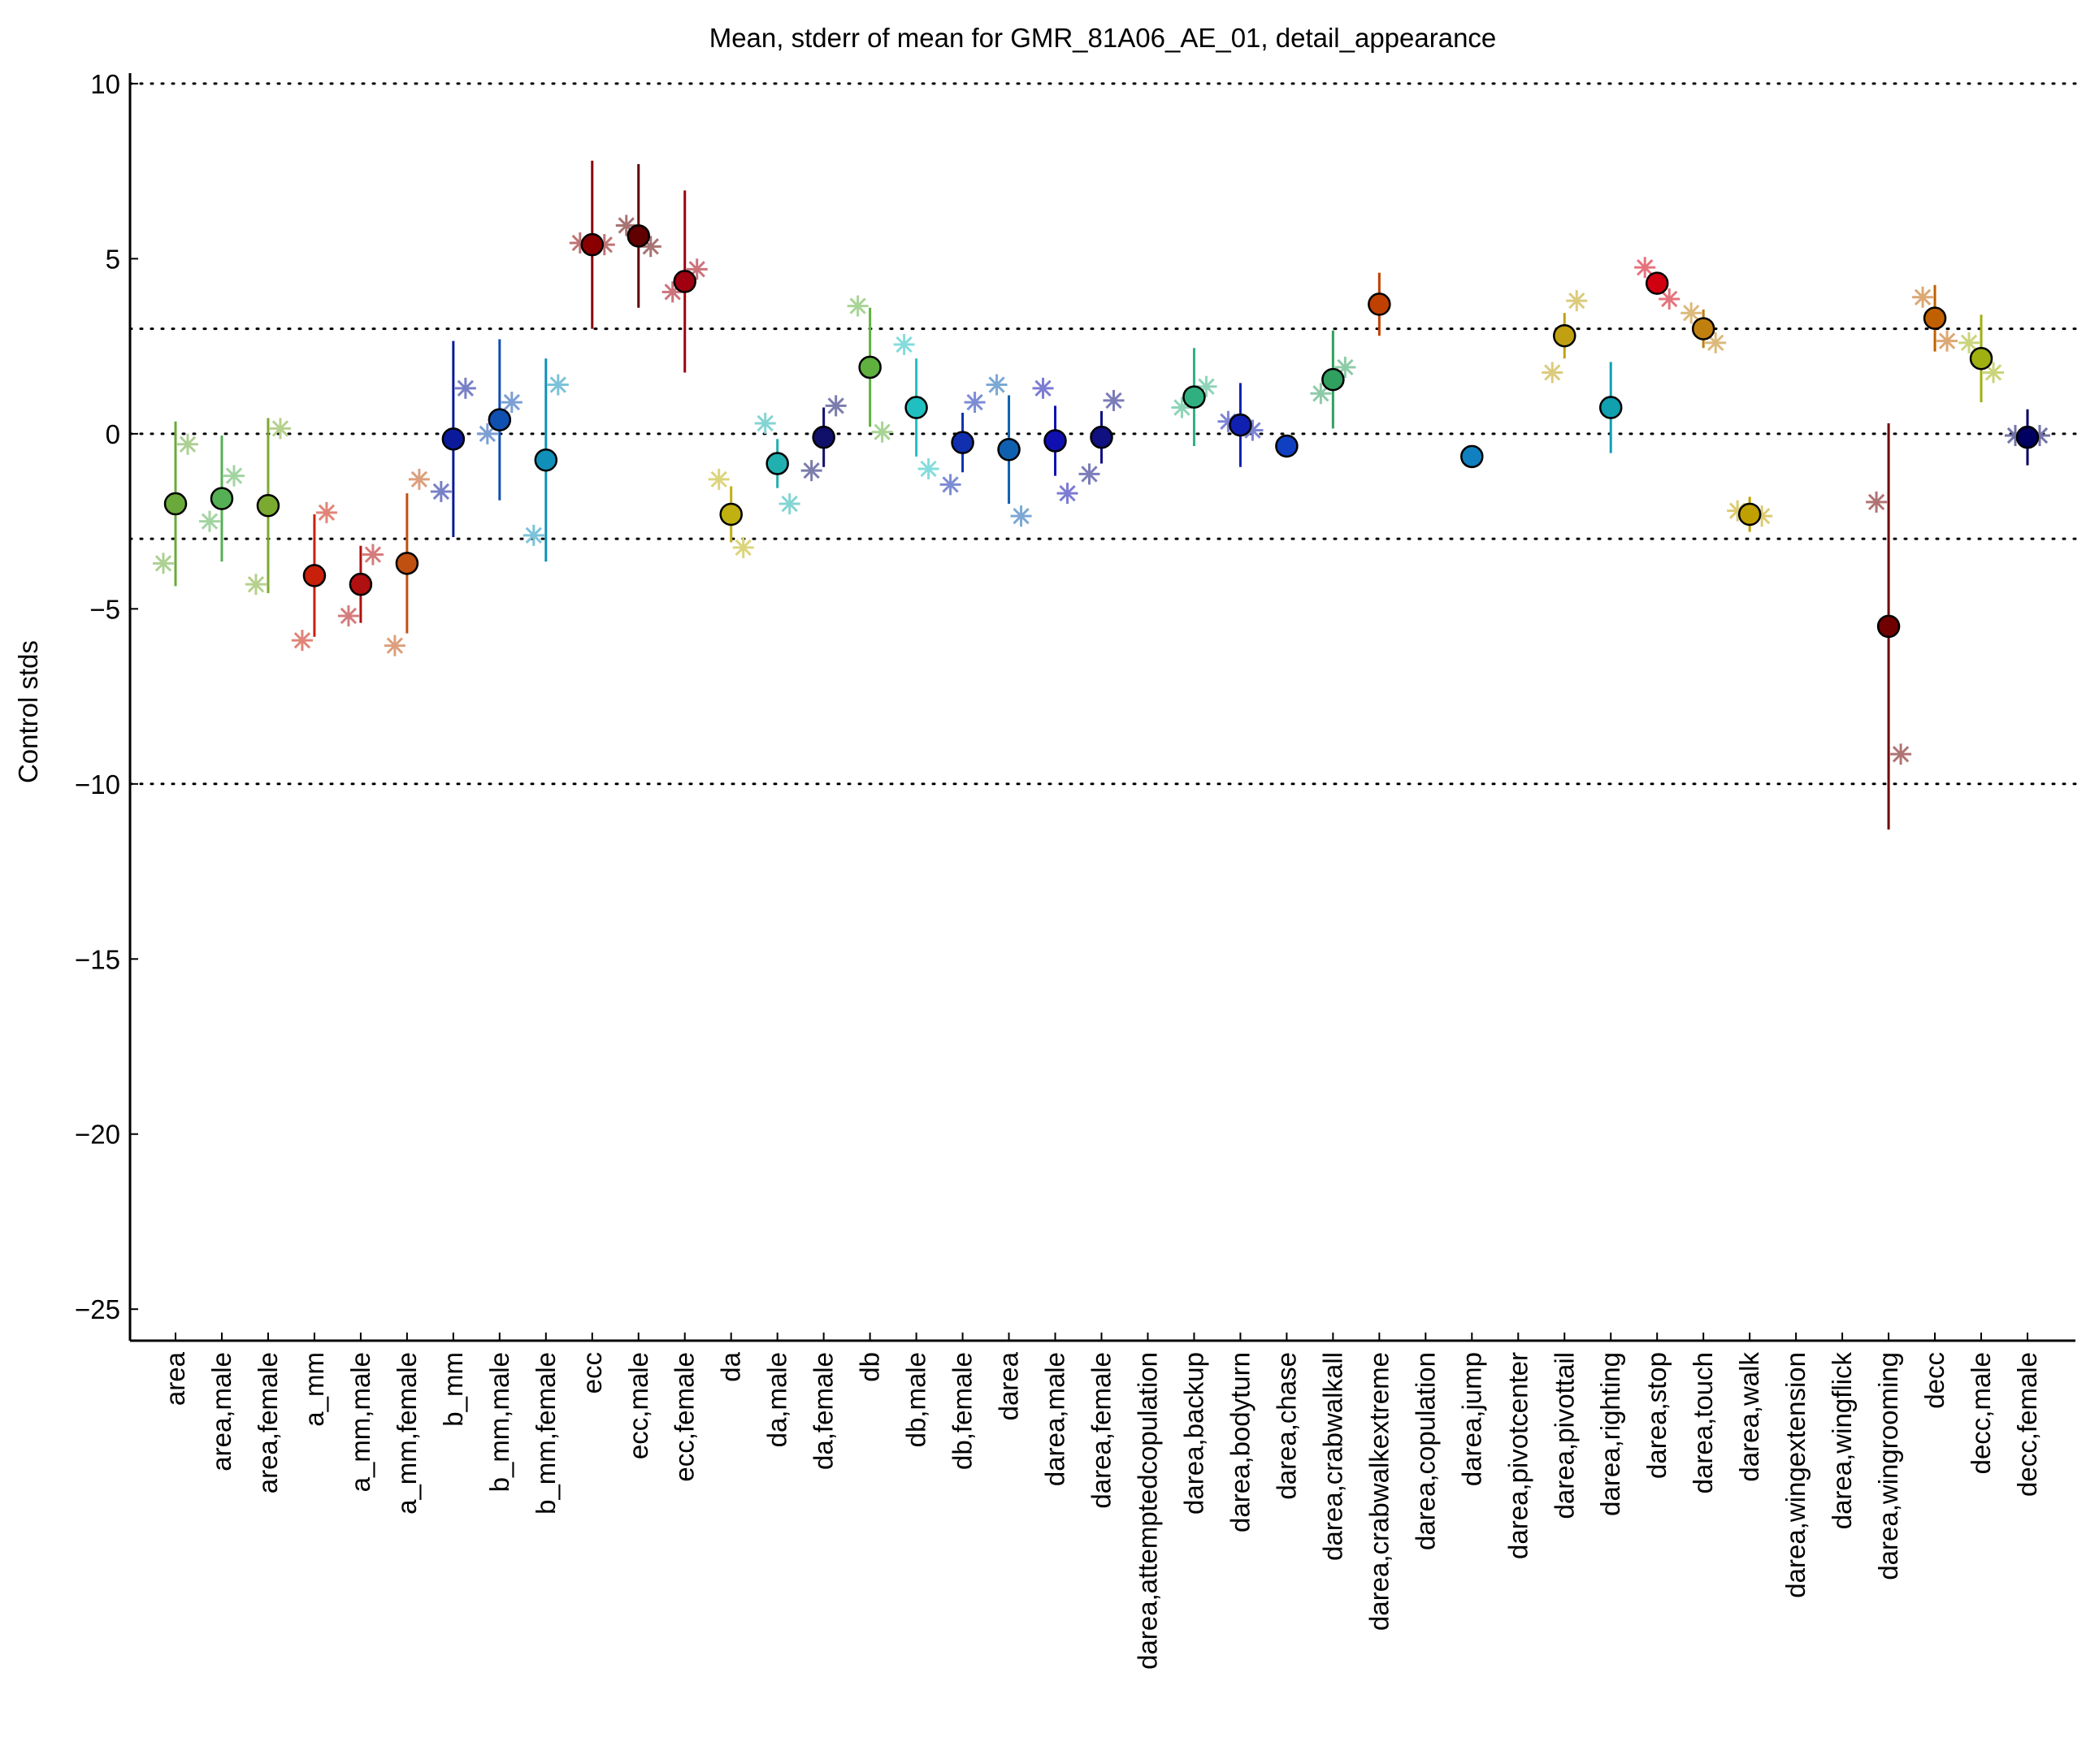  What do you see at coordinates (97, 1135) in the screenshot?
I see `y-tick-label: −20` at bounding box center [97, 1135].